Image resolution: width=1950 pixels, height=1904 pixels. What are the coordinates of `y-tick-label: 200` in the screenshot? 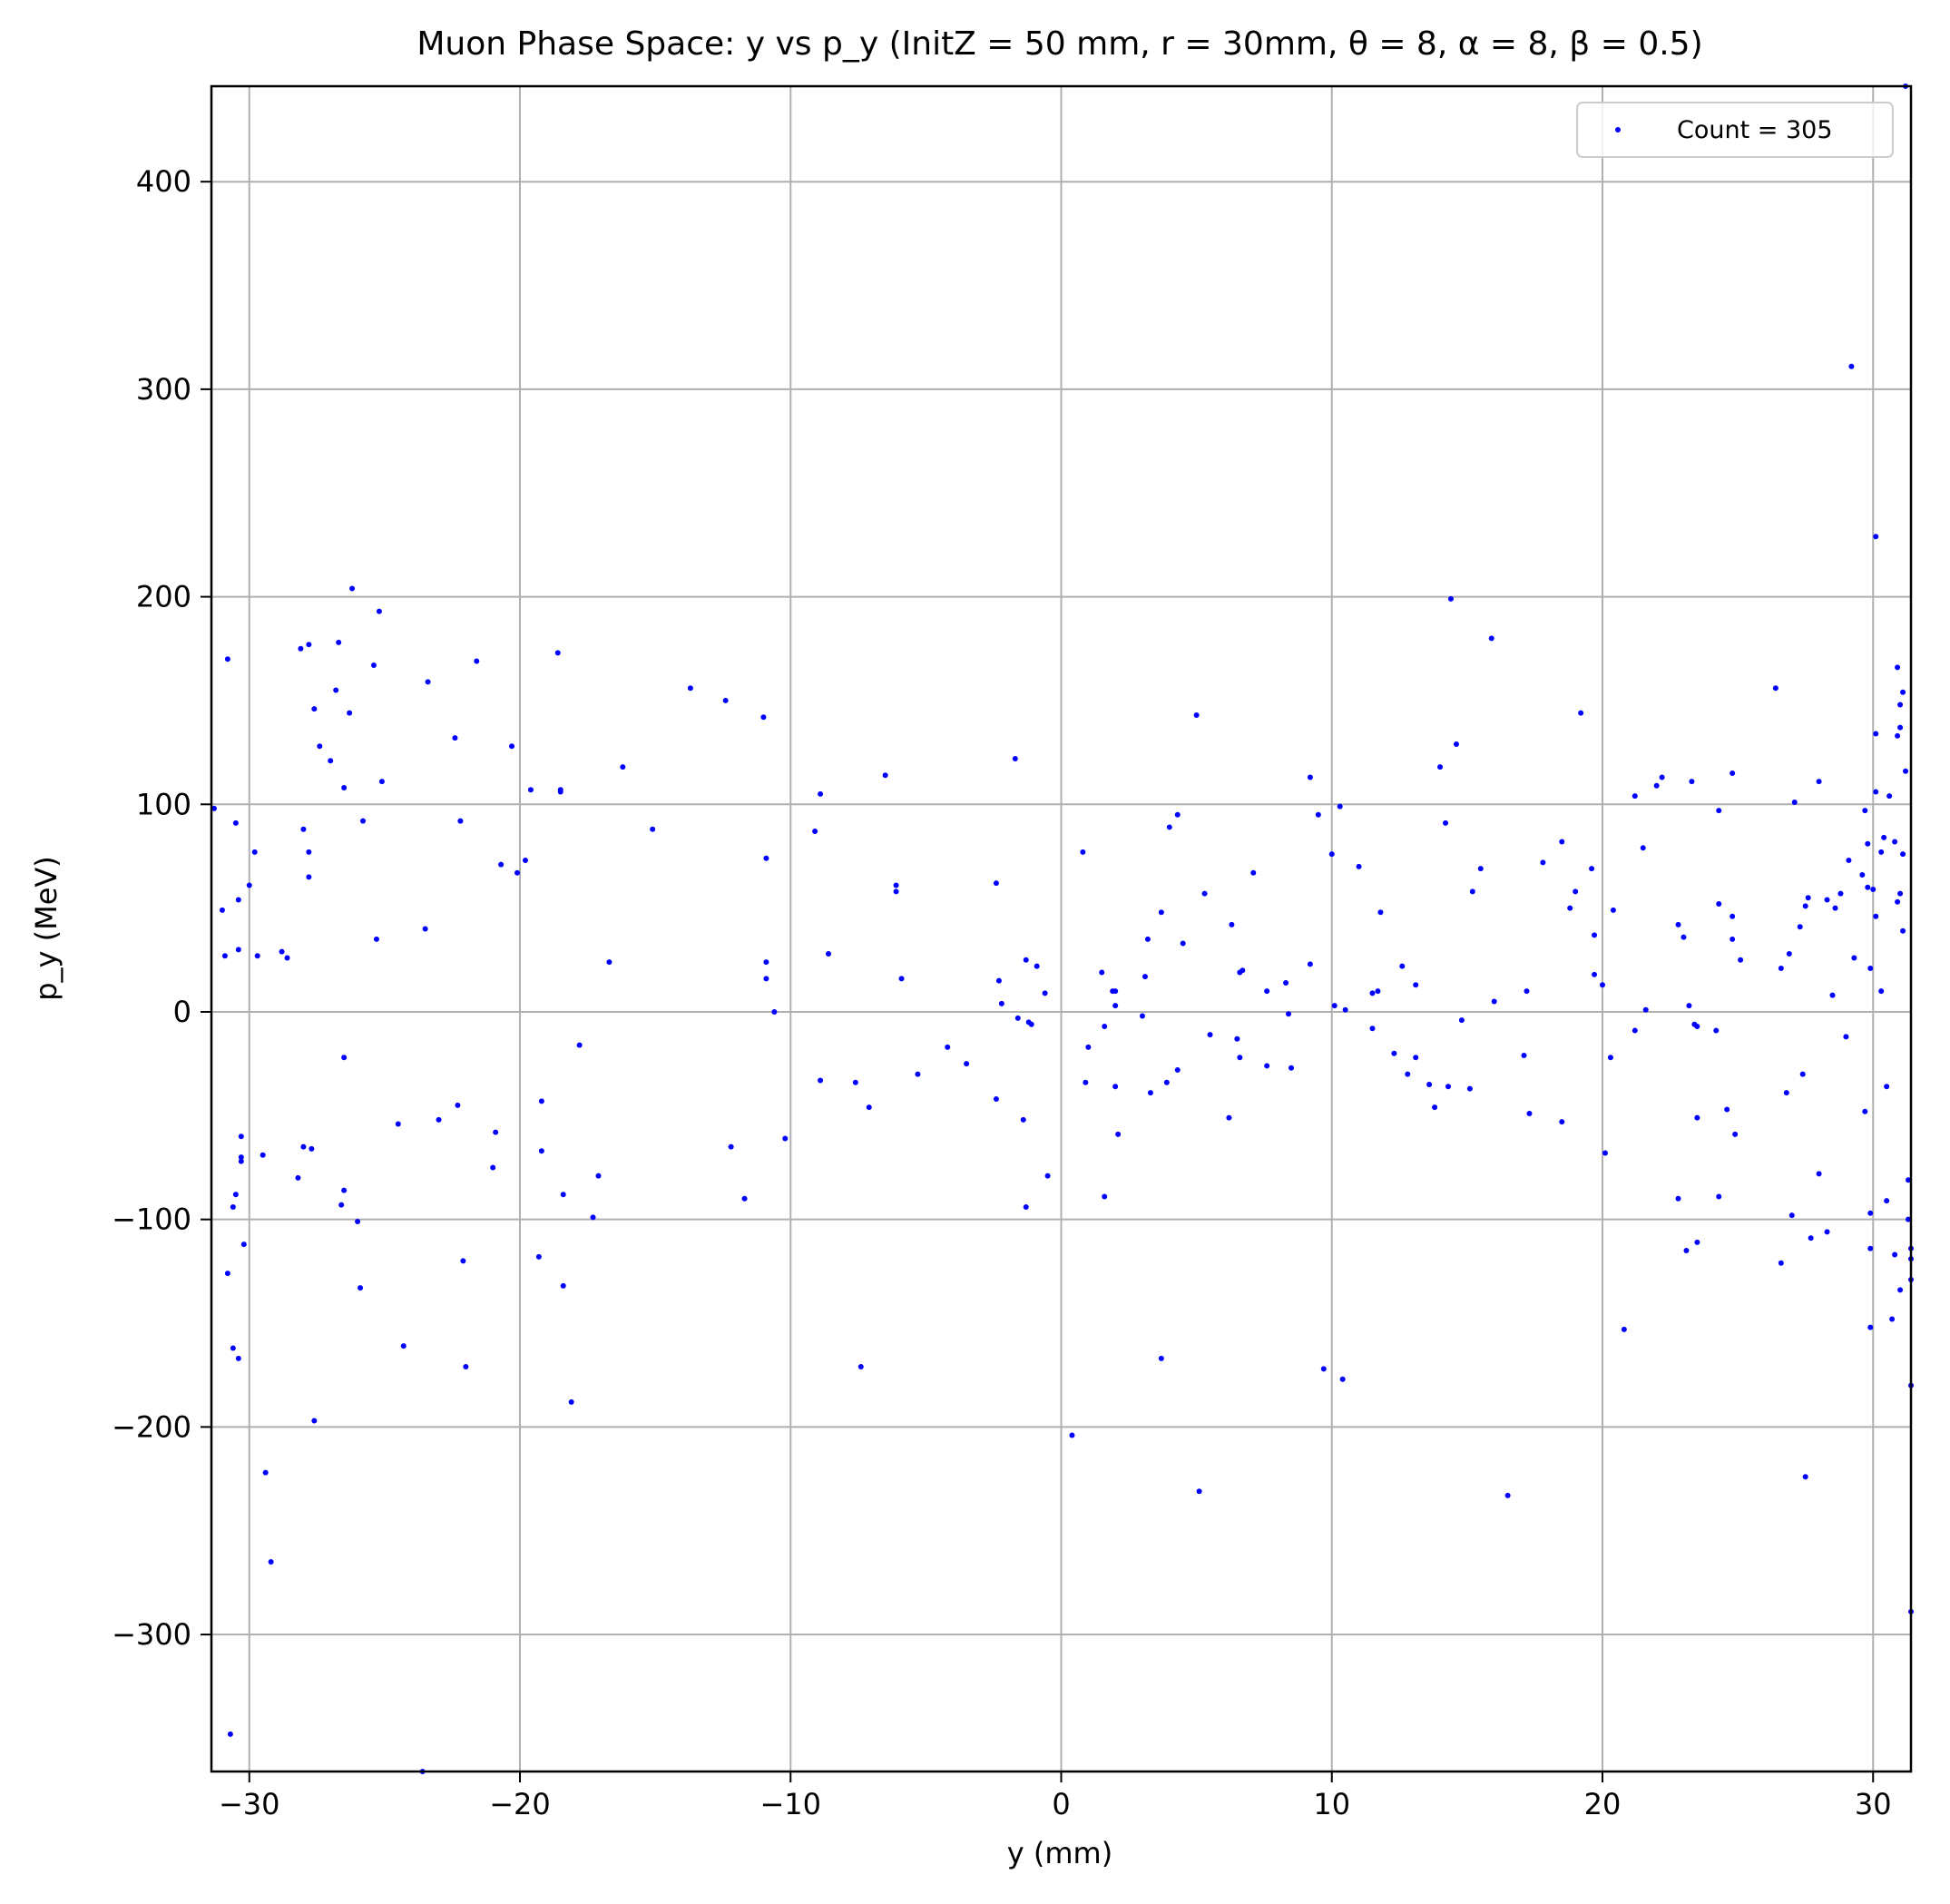 It's located at (163, 597).